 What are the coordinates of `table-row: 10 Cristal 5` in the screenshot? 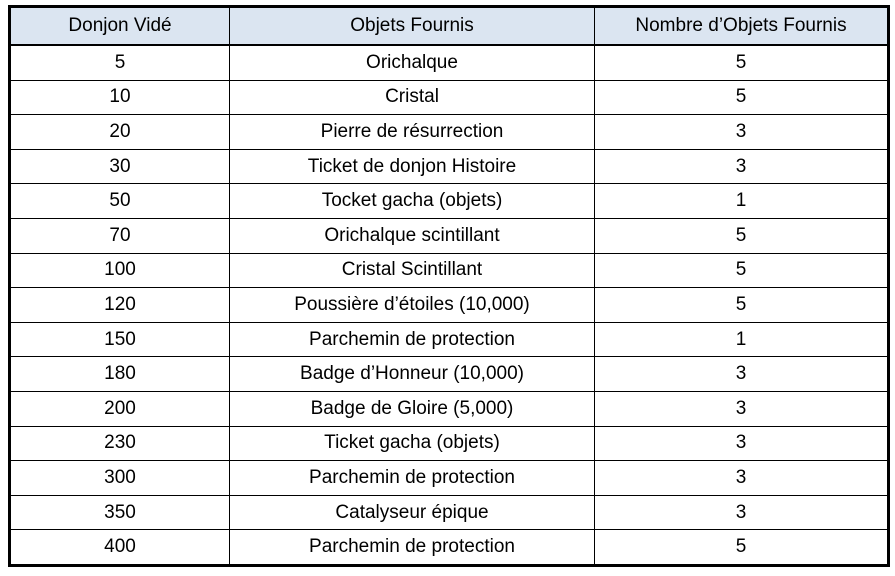 It's located at (449, 97).